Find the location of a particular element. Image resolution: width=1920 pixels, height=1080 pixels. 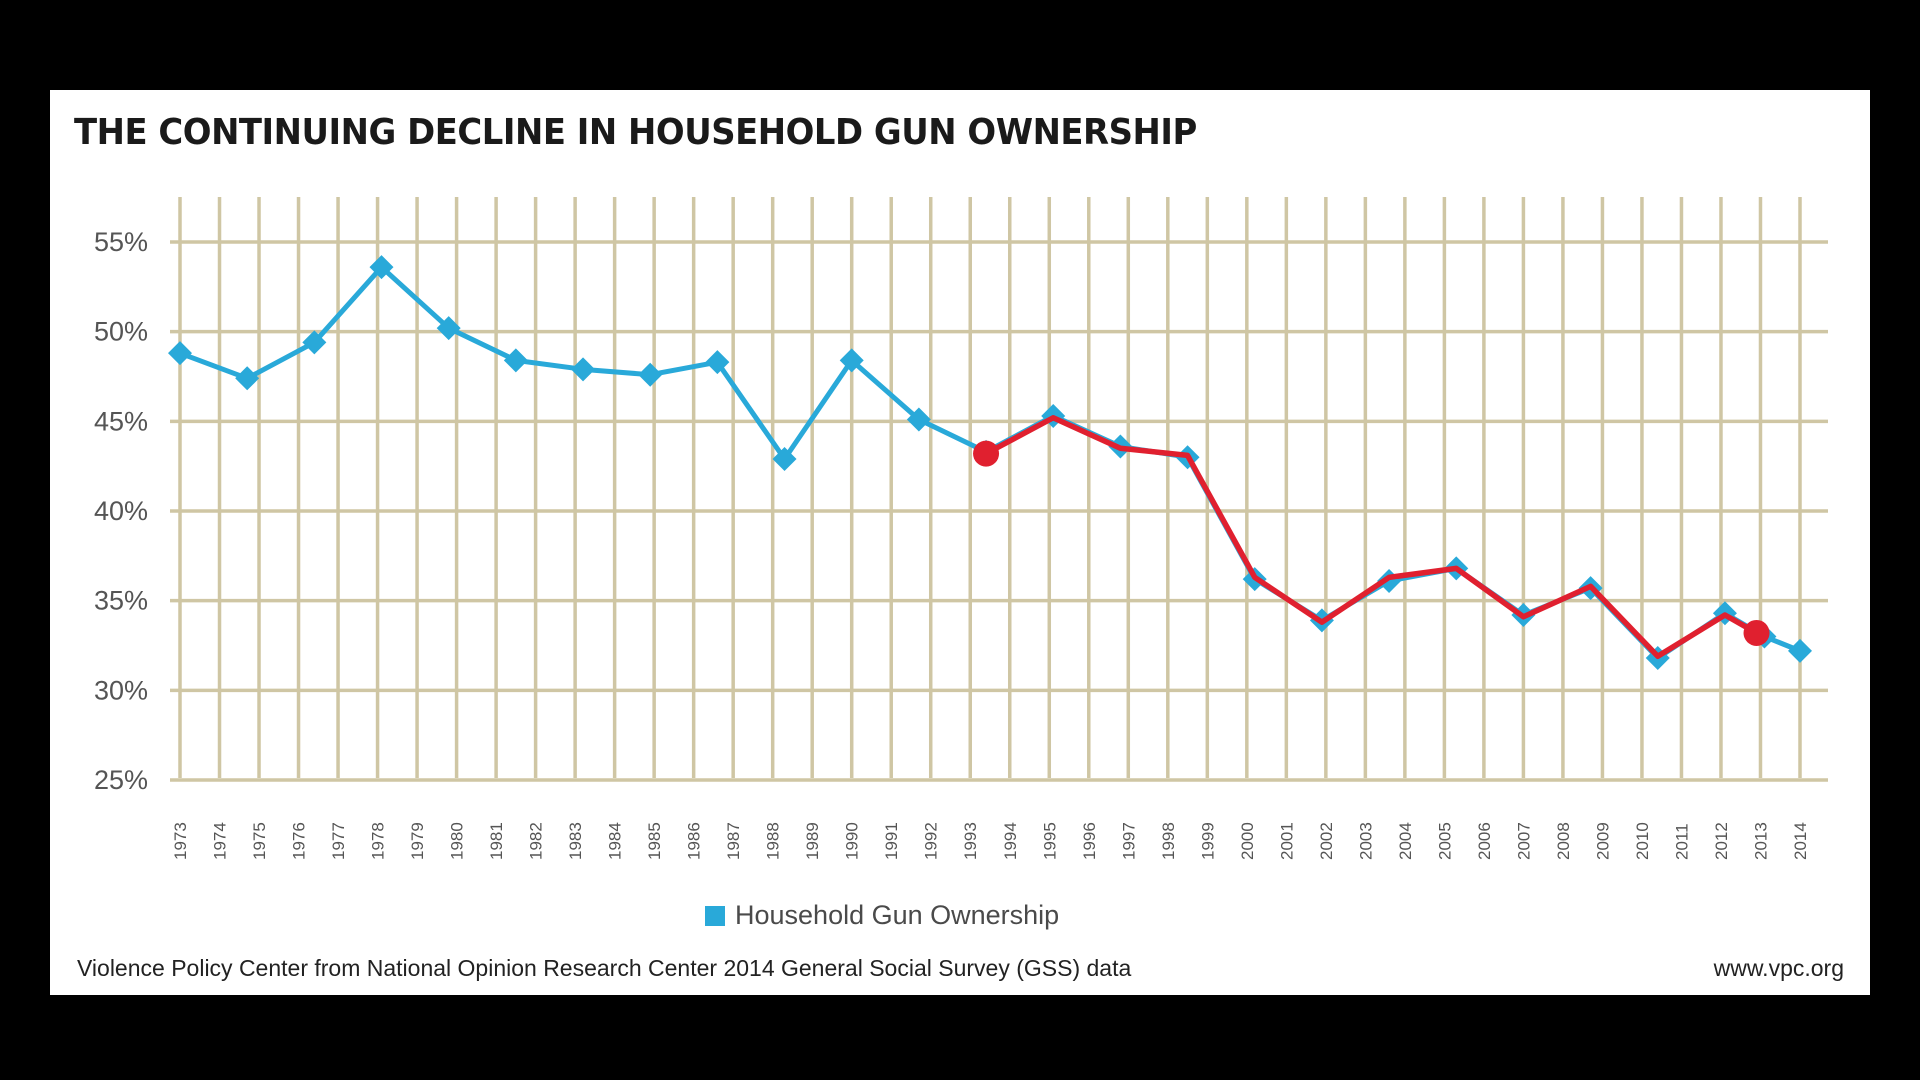

x-tick-label: 1993 is located at coordinates (970, 841).